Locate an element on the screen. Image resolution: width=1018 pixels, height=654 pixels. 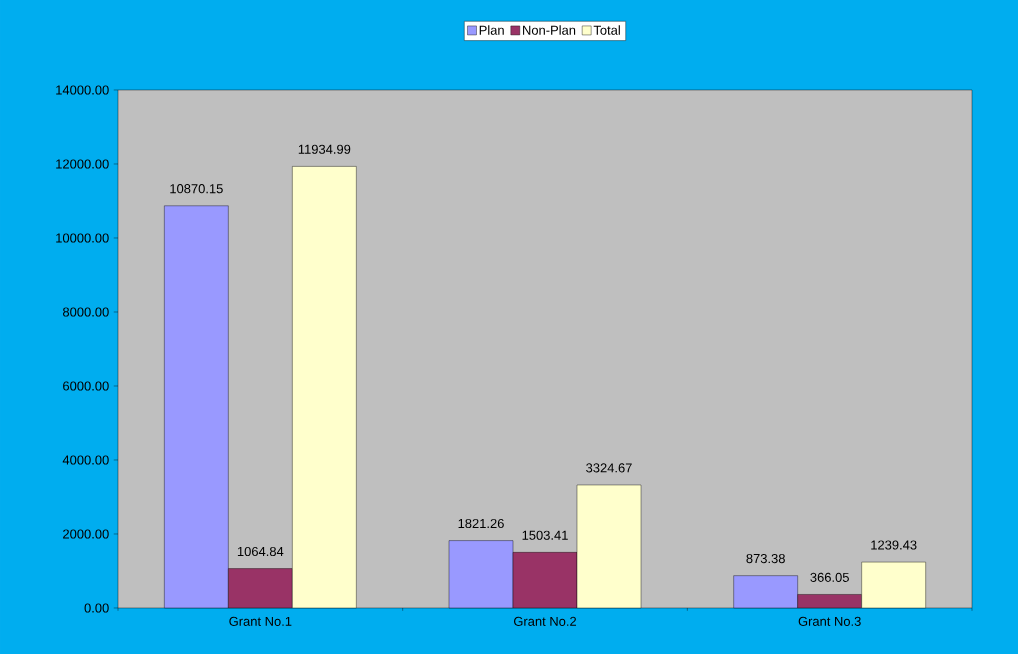
y-tick-label: 4000.00 is located at coordinates (85, 460).